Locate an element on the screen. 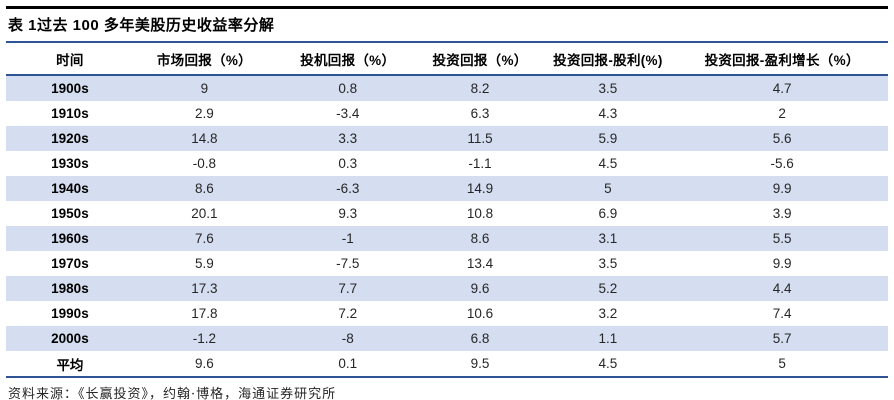 This screenshot has width=894, height=400. value-cell: 7.7 is located at coordinates (348, 288).